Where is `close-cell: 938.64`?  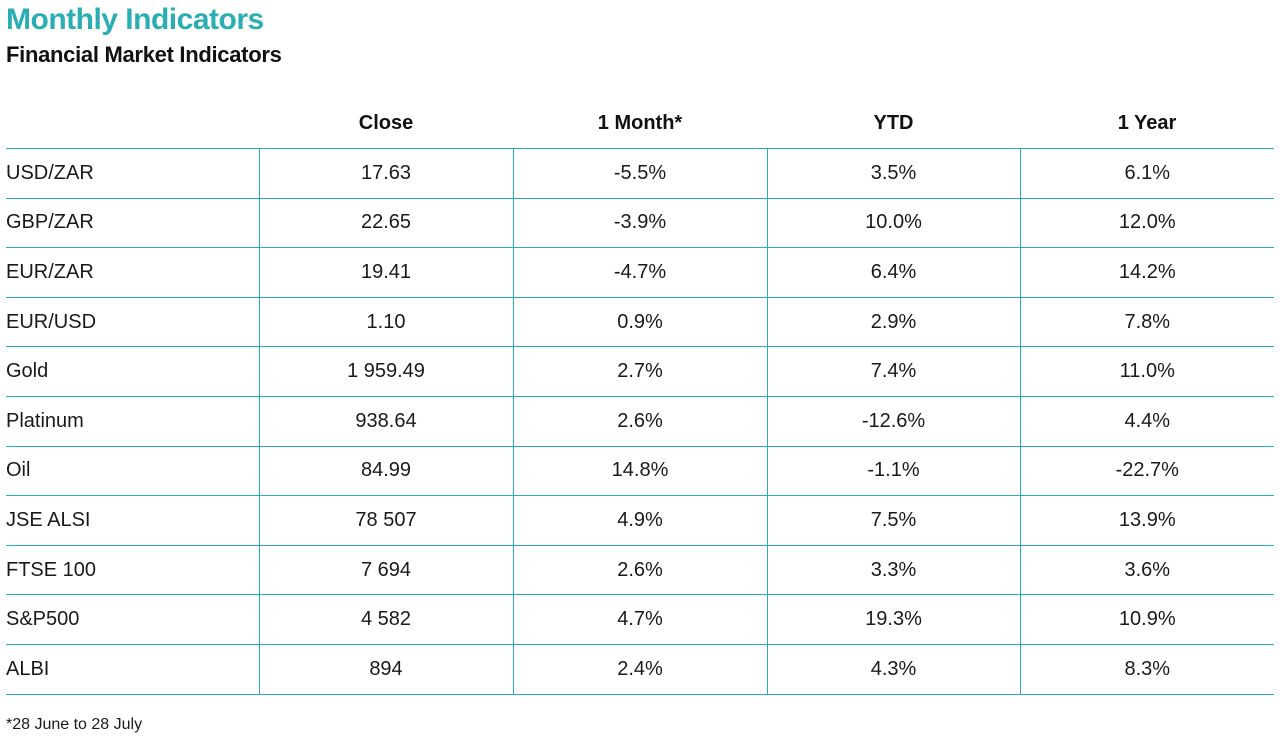
close-cell: 938.64 is located at coordinates (385, 421).